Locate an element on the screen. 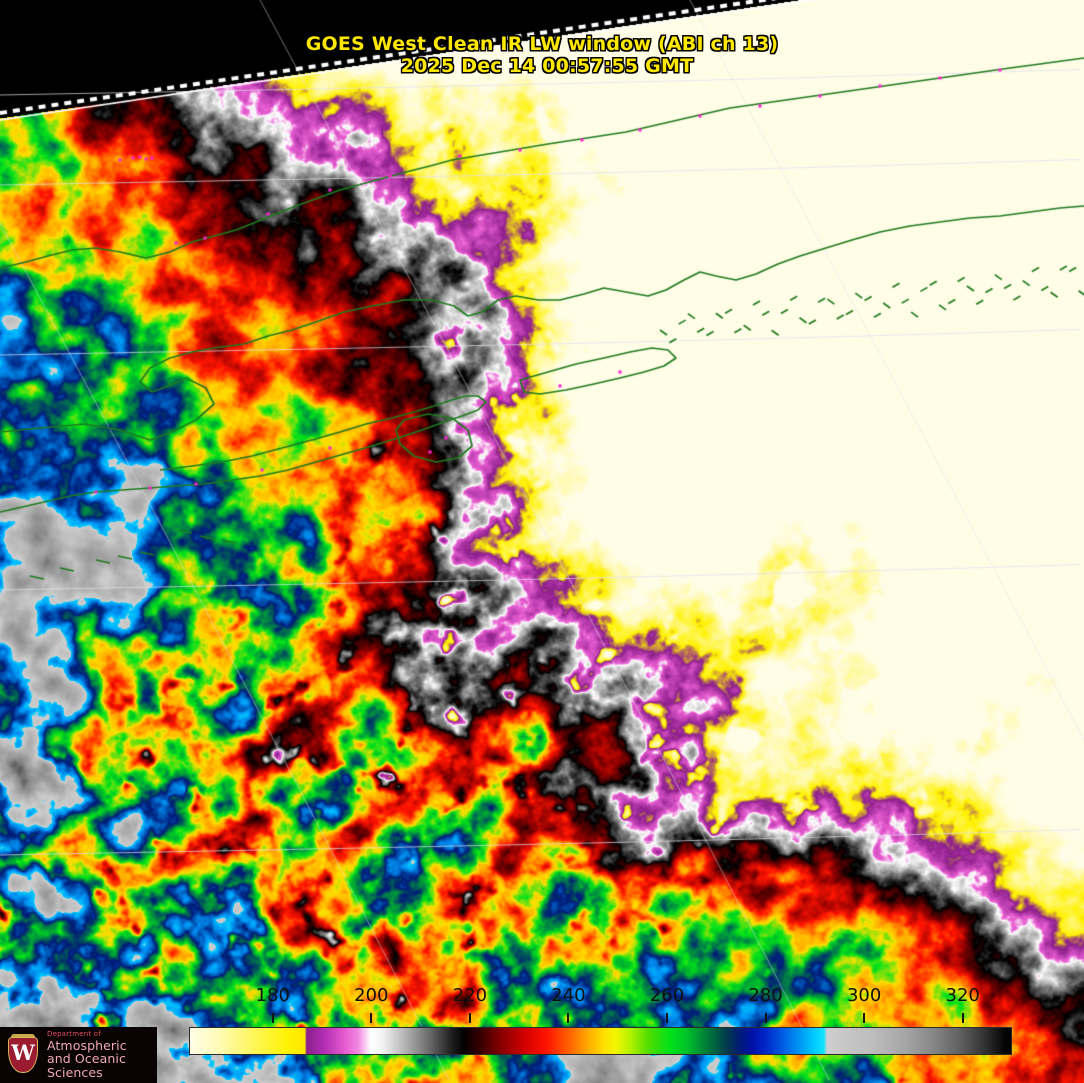 The image size is (1084, 1083). colorbar-label-220: 220 is located at coordinates (470, 995).